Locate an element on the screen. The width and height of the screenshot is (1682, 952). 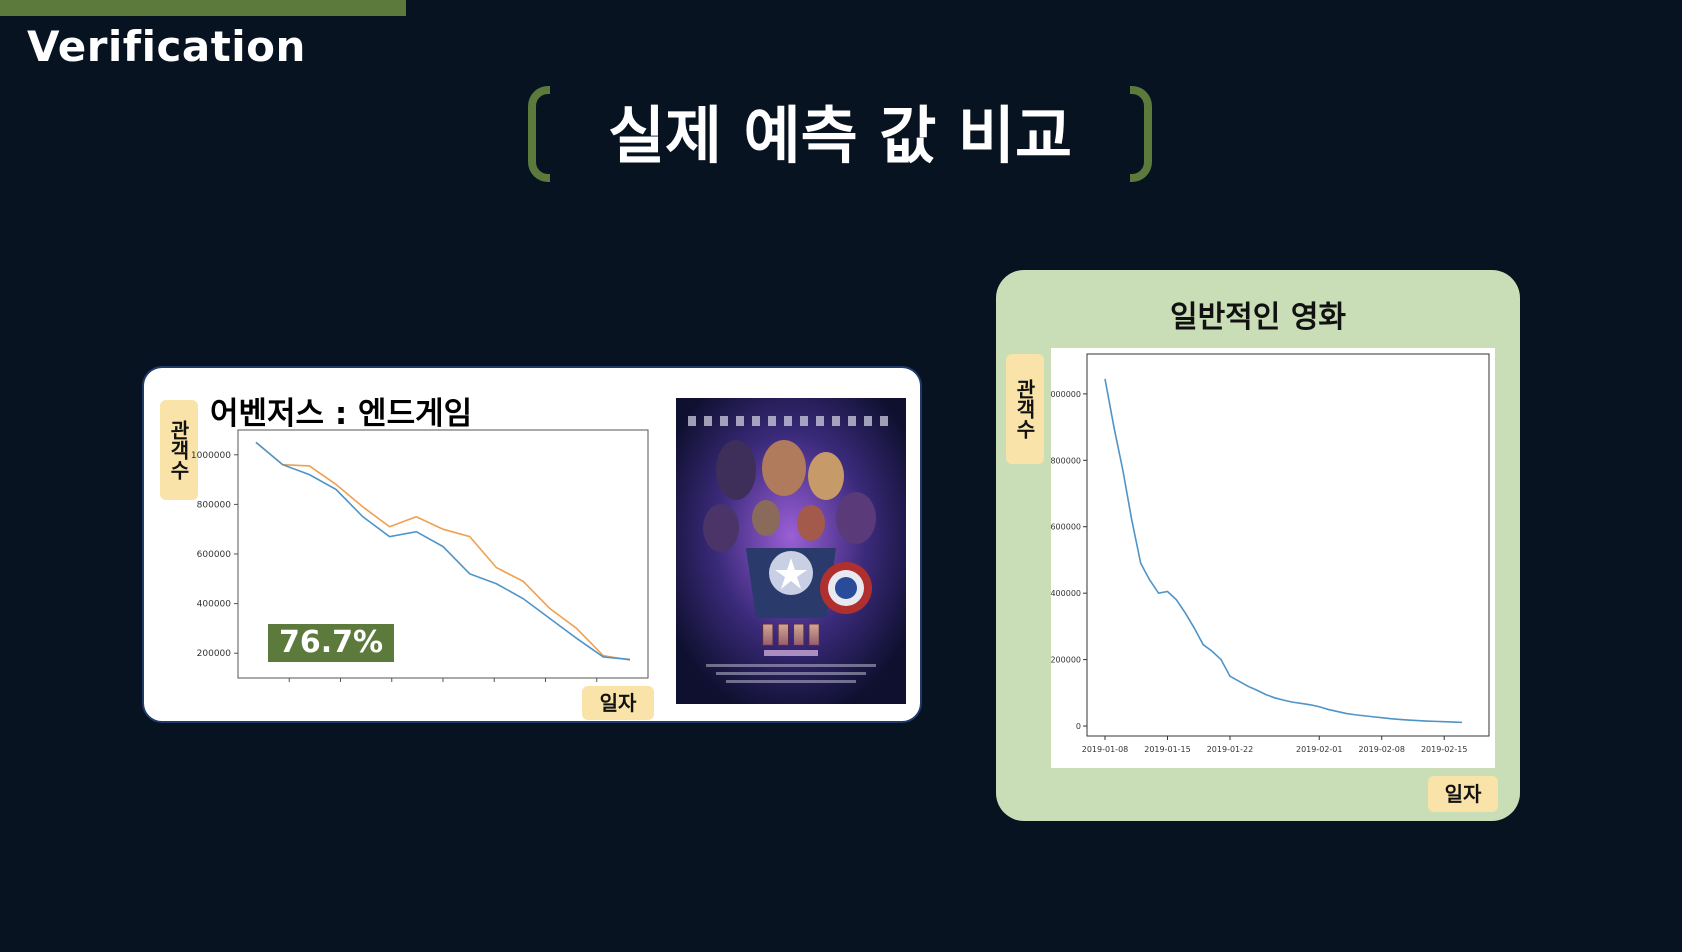
y-tick-label: 0 is located at coordinates (1078, 726).